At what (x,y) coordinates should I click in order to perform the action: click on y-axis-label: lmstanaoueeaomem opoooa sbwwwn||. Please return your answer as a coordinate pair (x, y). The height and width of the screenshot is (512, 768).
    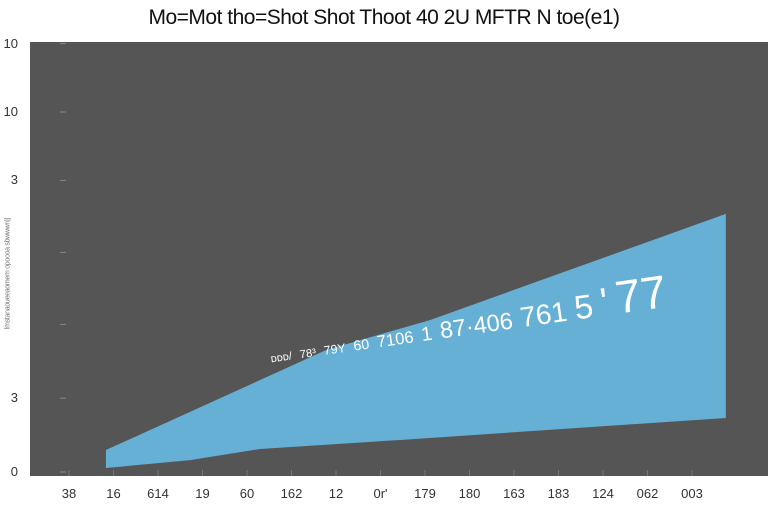
    Looking at the image, I should click on (8, 273).